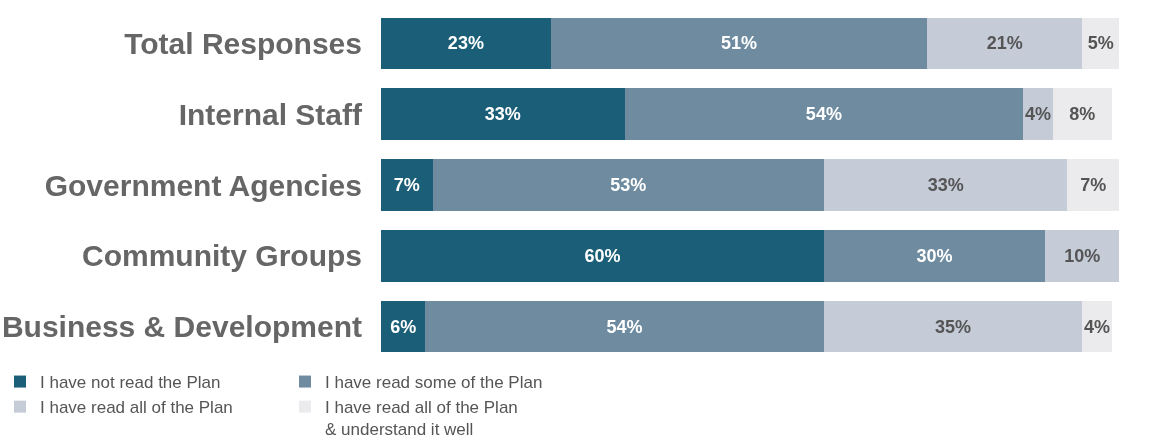  I want to click on y-tick-label: Business & Development, so click(181, 327).